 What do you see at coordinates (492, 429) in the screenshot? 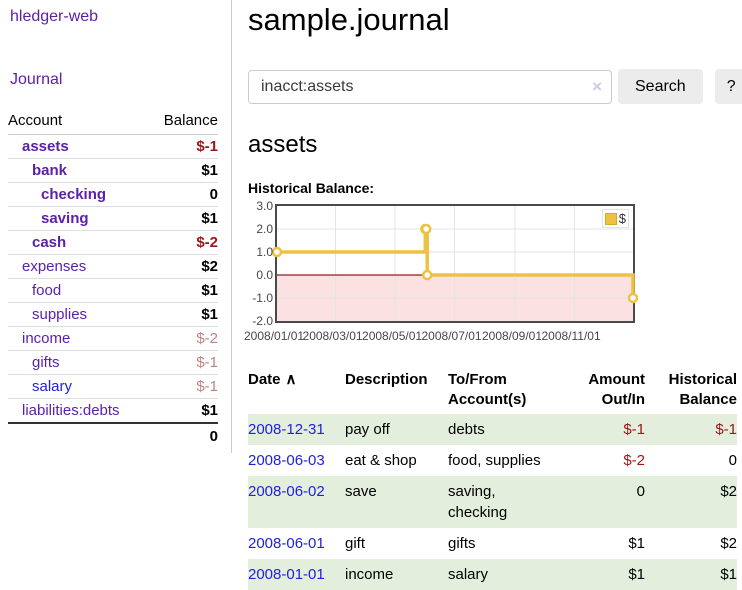
I see `transaction-row: 2008-12-31 pay off debts $-1 $-1` at bounding box center [492, 429].